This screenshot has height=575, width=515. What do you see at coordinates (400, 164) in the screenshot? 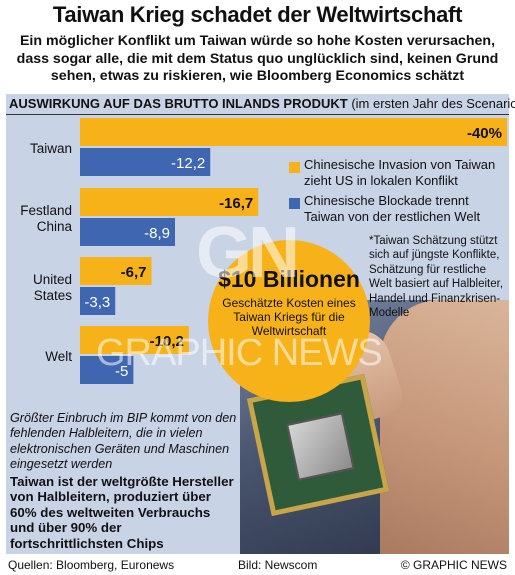
I see `legend-invasion-line1: Chinesische Invasion von Taiwan` at bounding box center [400, 164].